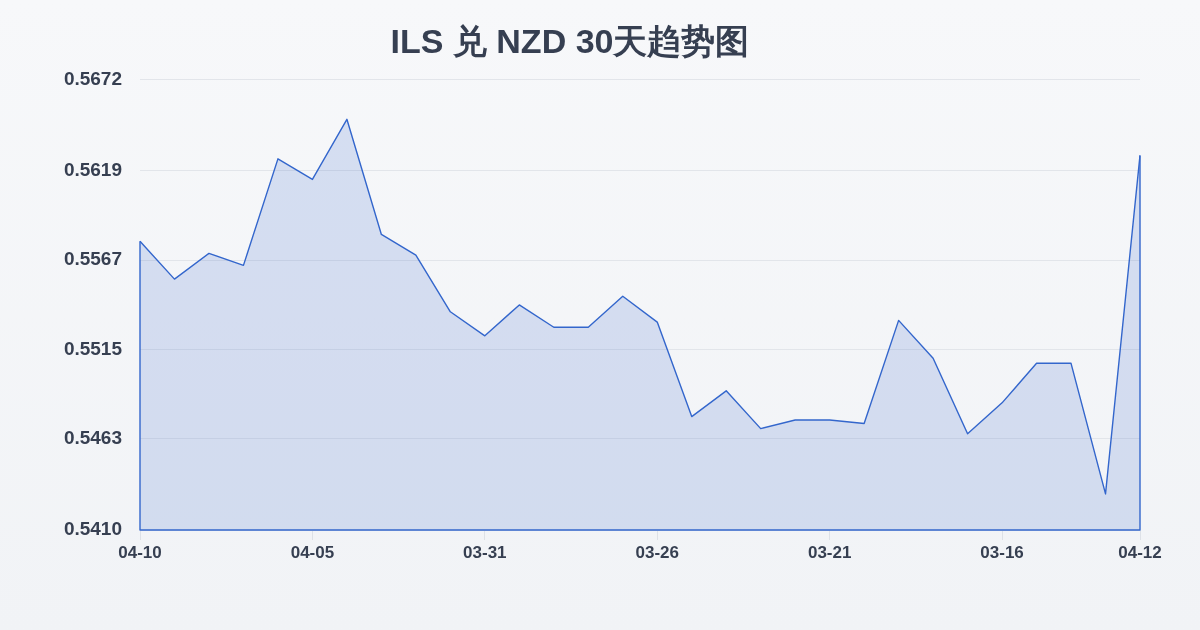  What do you see at coordinates (657, 552) in the screenshot?
I see `x-tick-label: 03-26` at bounding box center [657, 552].